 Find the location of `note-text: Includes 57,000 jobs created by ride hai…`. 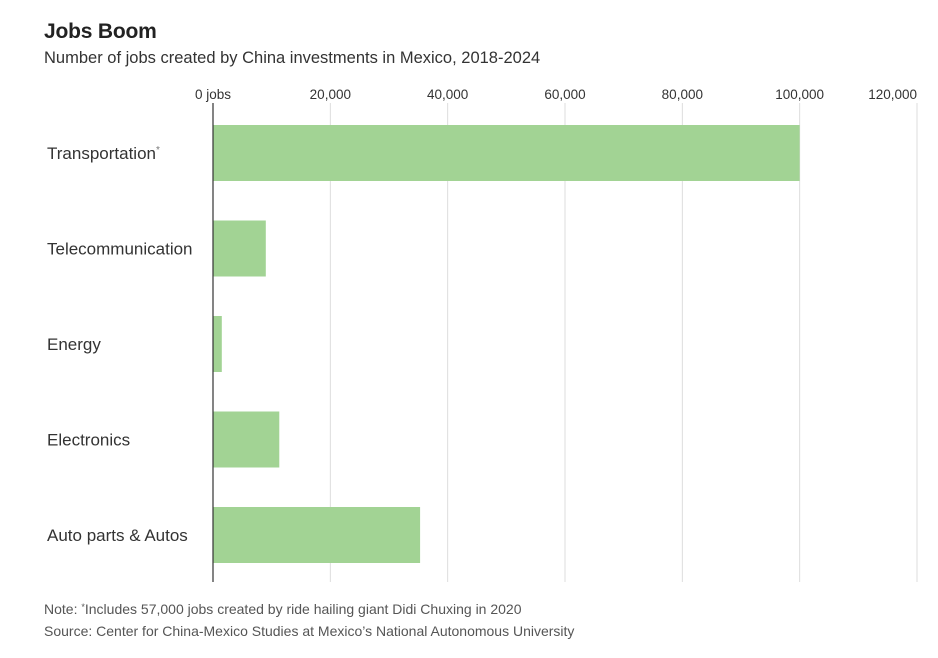

note-text: Includes 57,000 jobs created by ride hai… is located at coordinates (303, 609).